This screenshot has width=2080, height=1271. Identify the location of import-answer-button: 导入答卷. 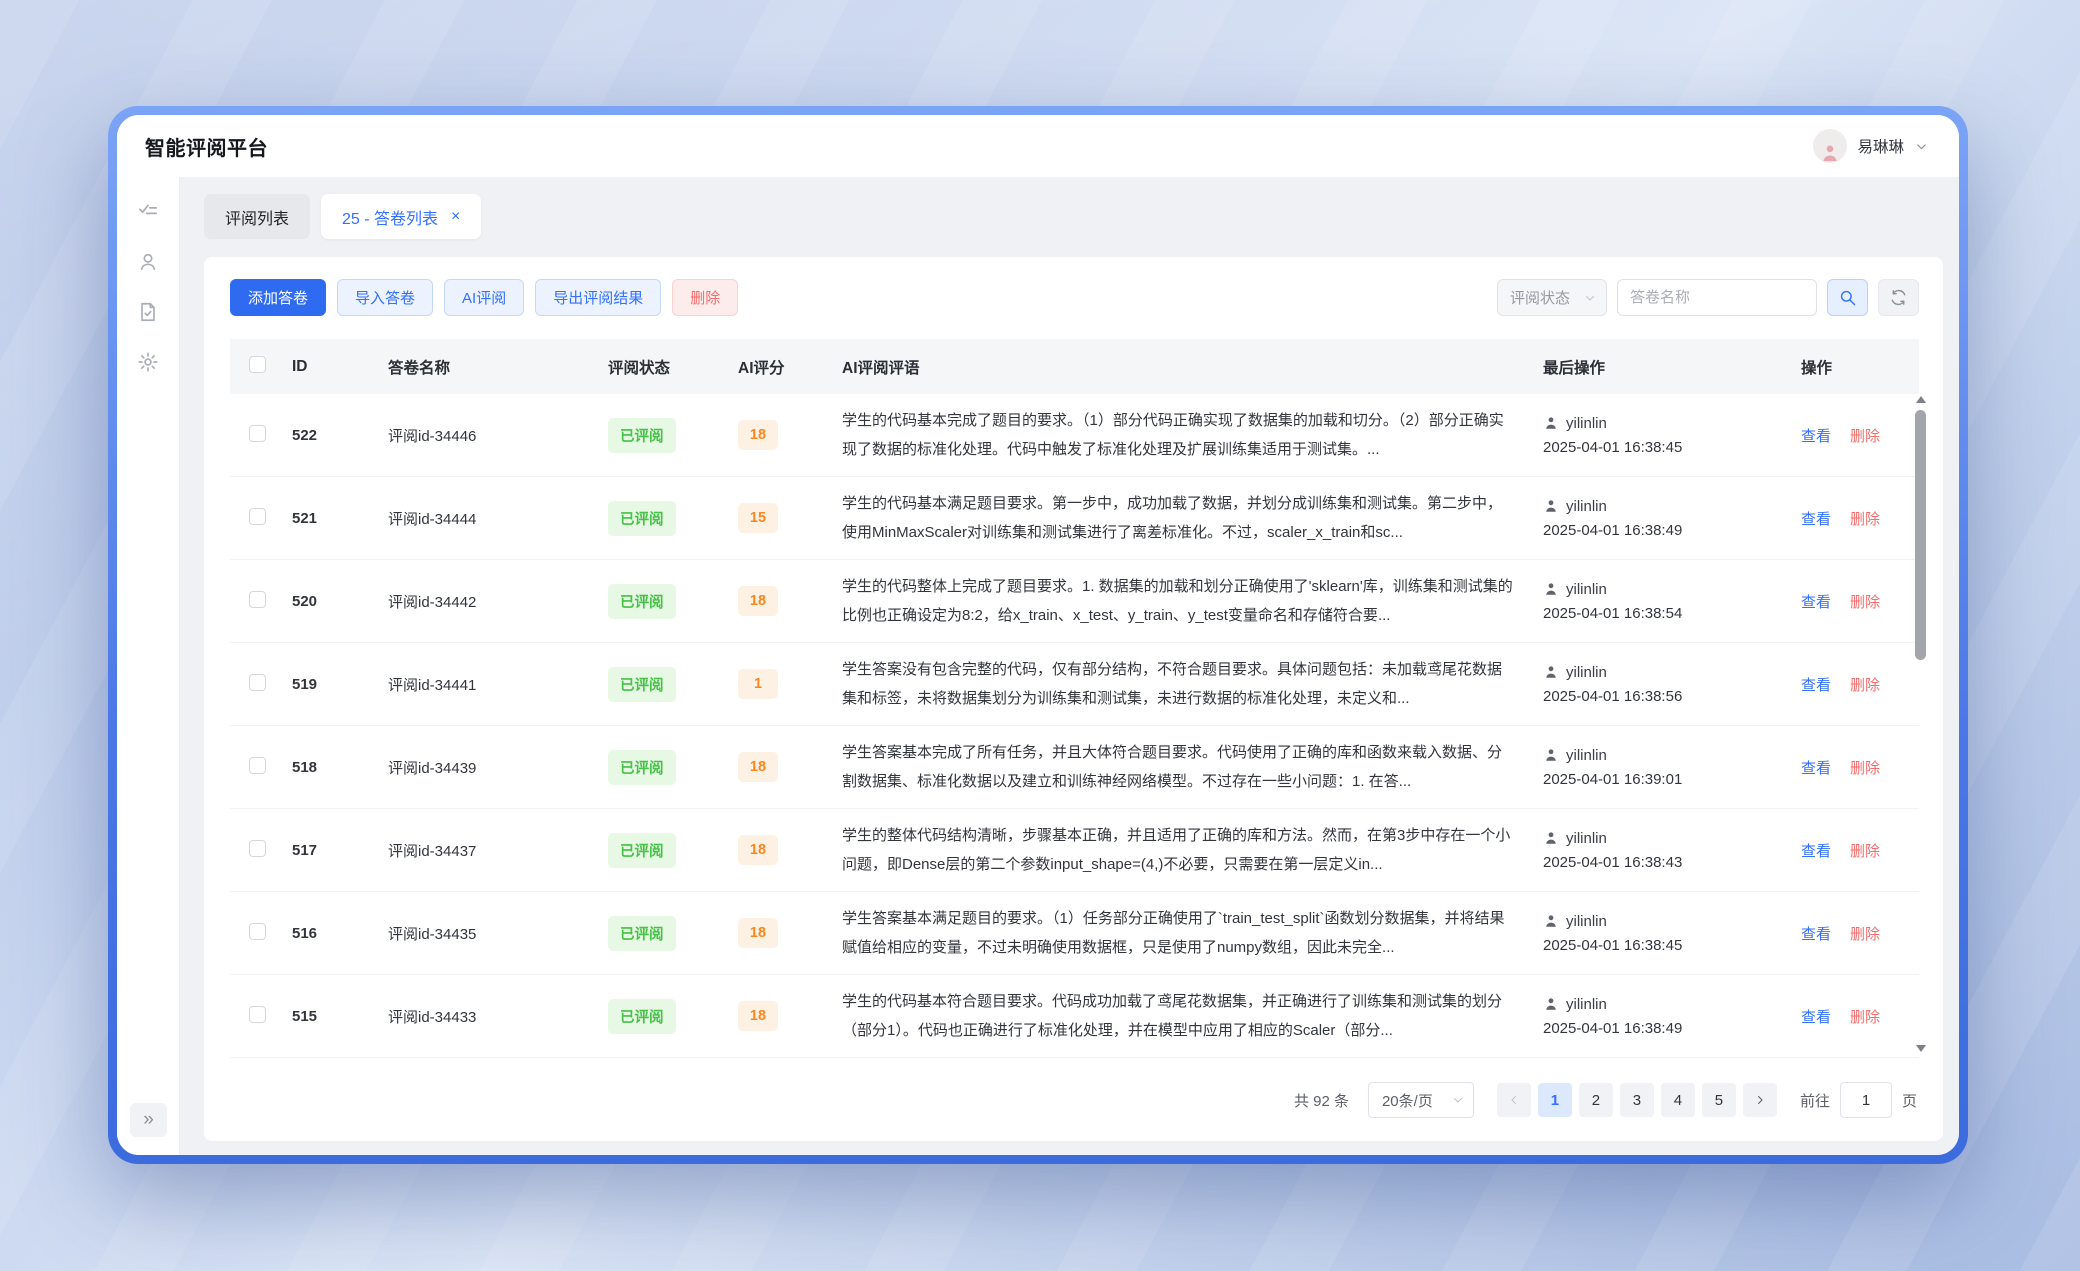
(385, 297).